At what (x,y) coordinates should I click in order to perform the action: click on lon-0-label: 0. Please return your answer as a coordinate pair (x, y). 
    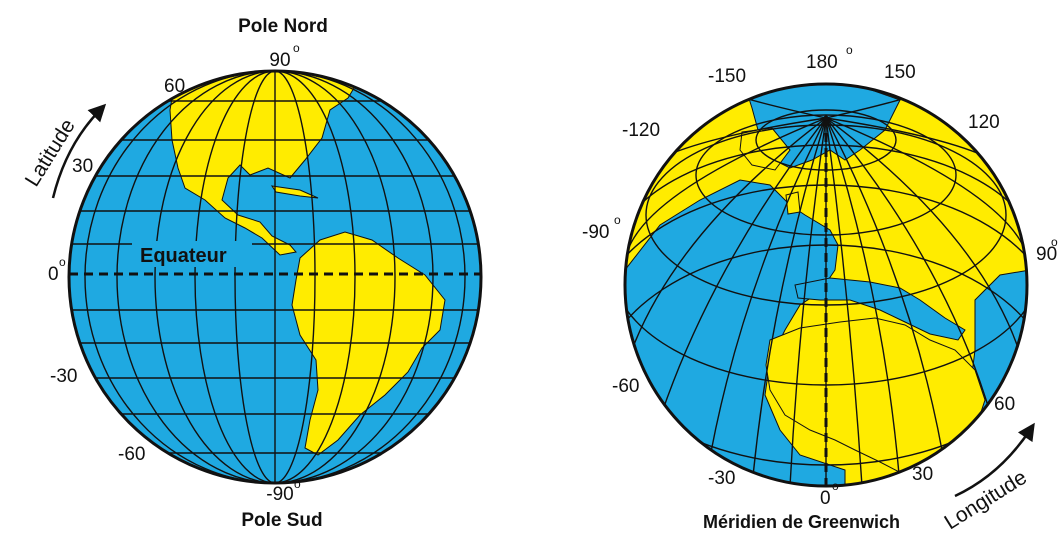
    Looking at the image, I should click on (825, 498).